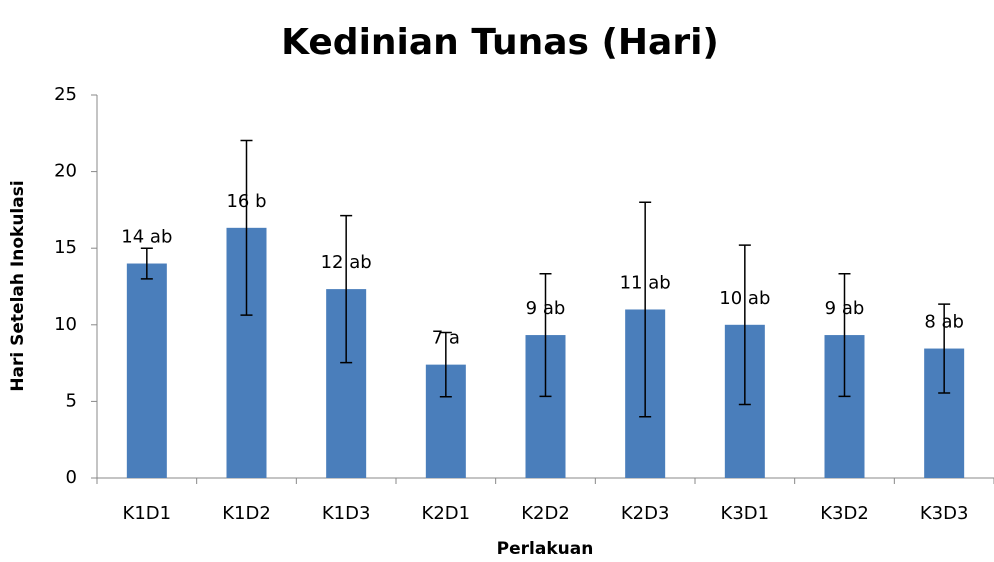  What do you see at coordinates (346, 513) in the screenshot?
I see `x-tick-label: K1D3` at bounding box center [346, 513].